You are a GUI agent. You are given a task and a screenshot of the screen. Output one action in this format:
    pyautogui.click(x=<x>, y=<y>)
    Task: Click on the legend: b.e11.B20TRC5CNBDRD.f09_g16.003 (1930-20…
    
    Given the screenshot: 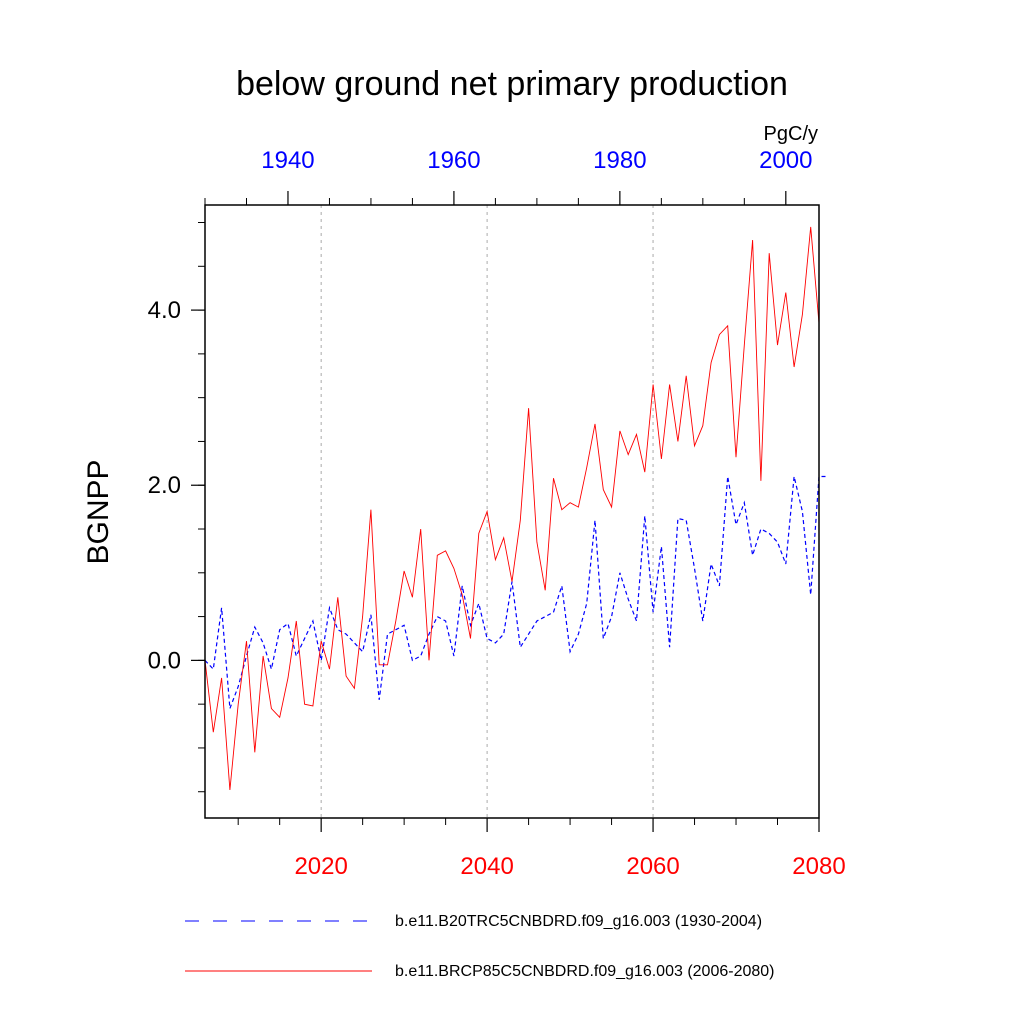 What is the action you would take?
    pyautogui.click(x=479, y=946)
    